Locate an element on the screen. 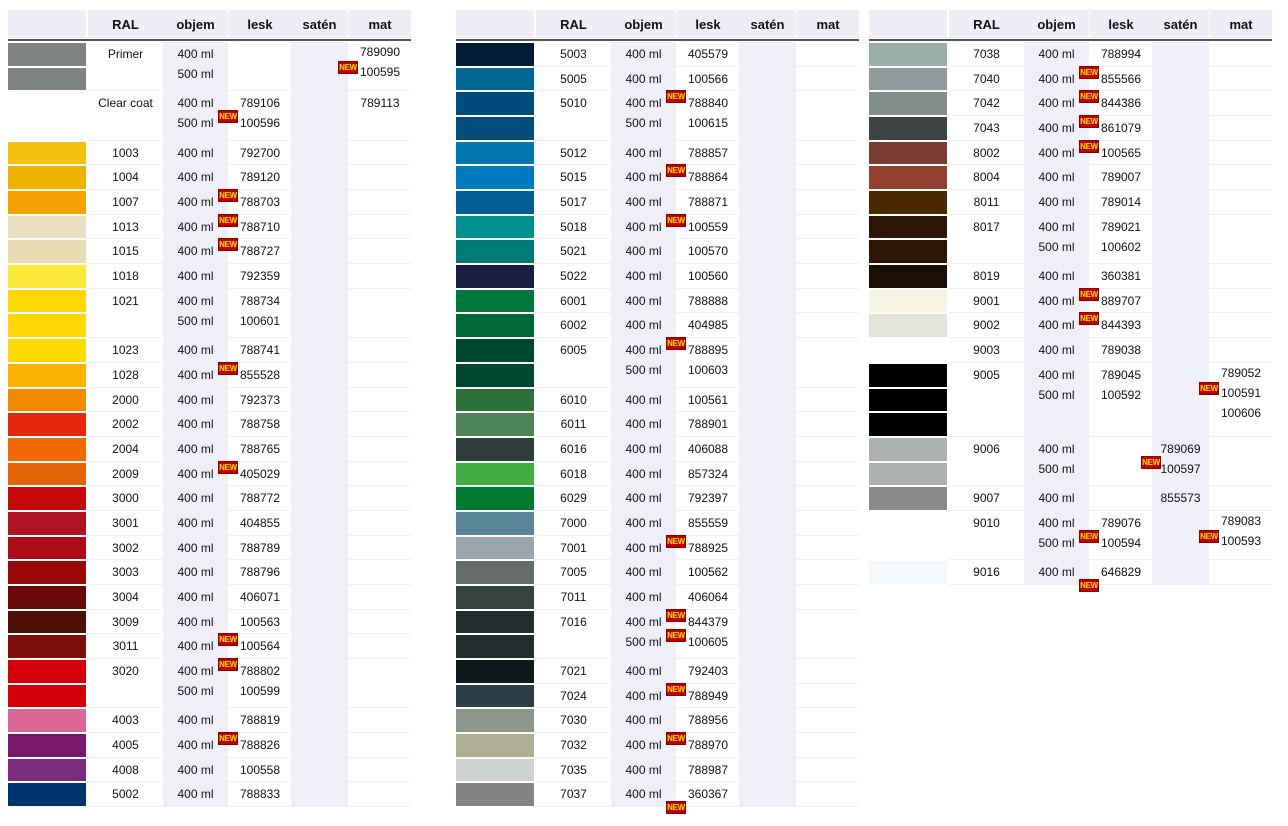 The width and height of the screenshot is (1288, 826). product-code: 792373 is located at coordinates (260, 399).